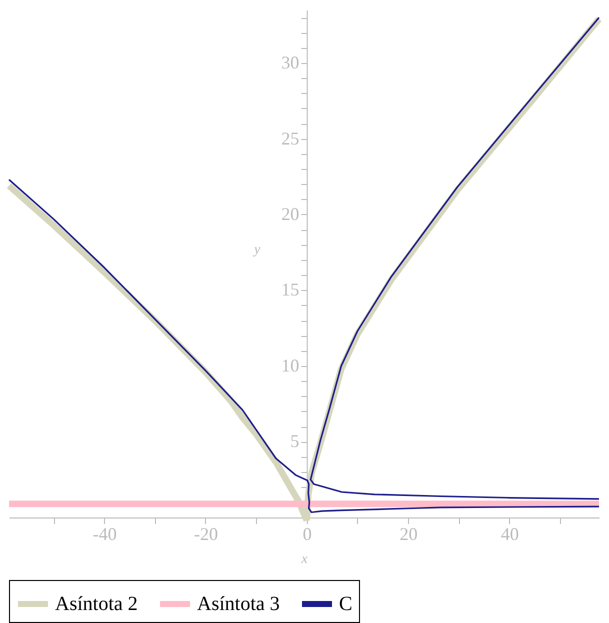 This screenshot has width=609, height=623. What do you see at coordinates (295, 441) in the screenshot?
I see `y-tick-label: 5` at bounding box center [295, 441].